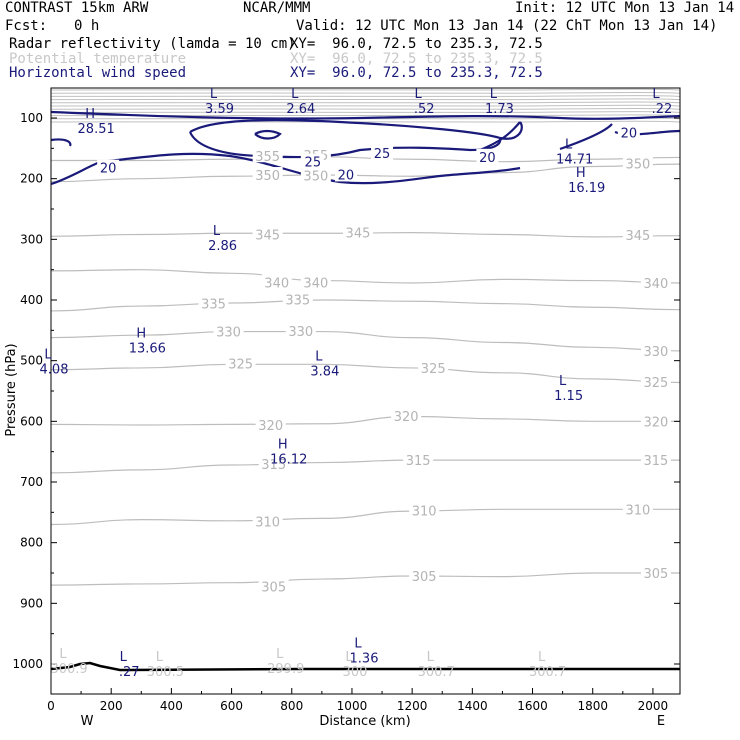 This screenshot has height=740, width=740. Describe the element at coordinates (277, 8) in the screenshot. I see `org-label: NCAR/MMM` at that location.